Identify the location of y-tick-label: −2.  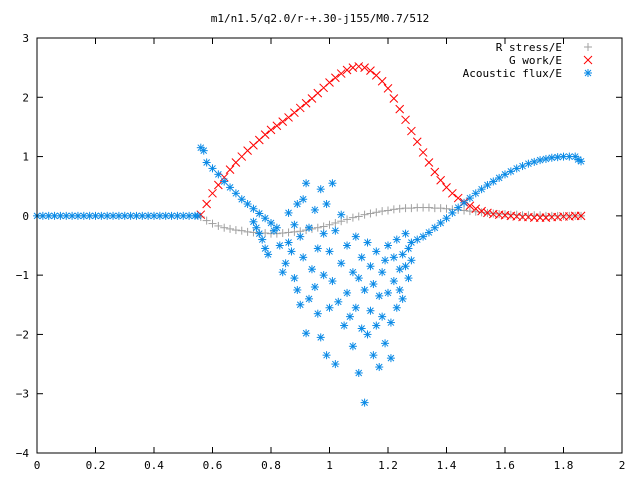
(22, 334).